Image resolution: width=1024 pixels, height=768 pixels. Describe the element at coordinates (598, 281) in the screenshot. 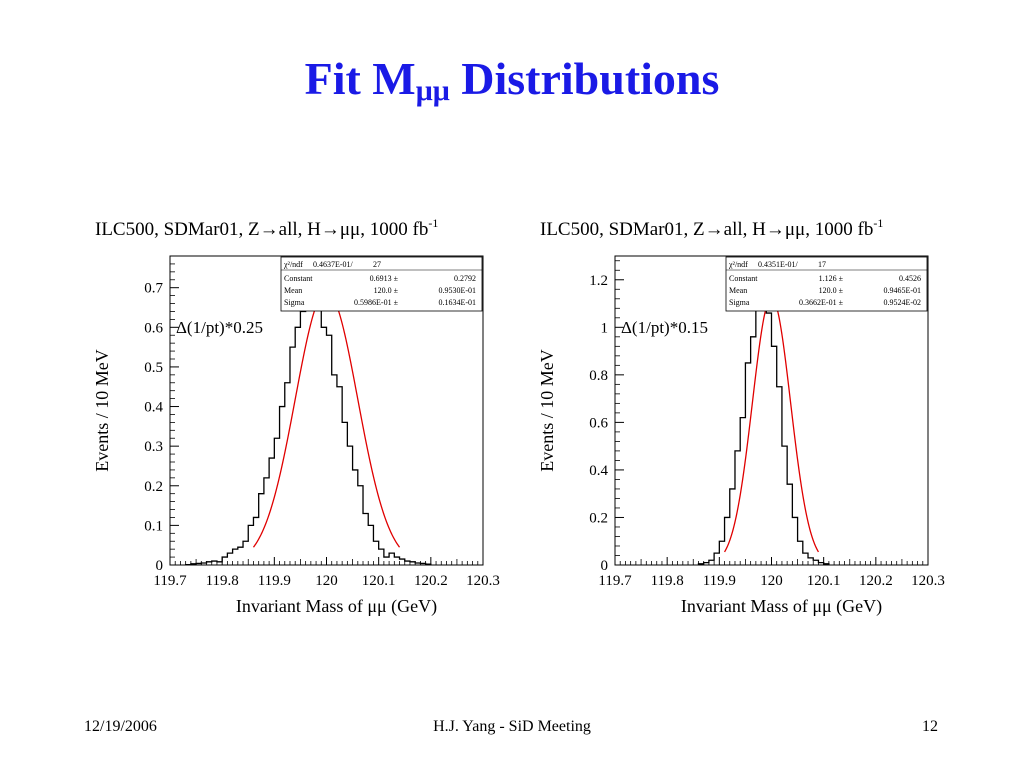

I see `y-tick-label: 1.2` at that location.